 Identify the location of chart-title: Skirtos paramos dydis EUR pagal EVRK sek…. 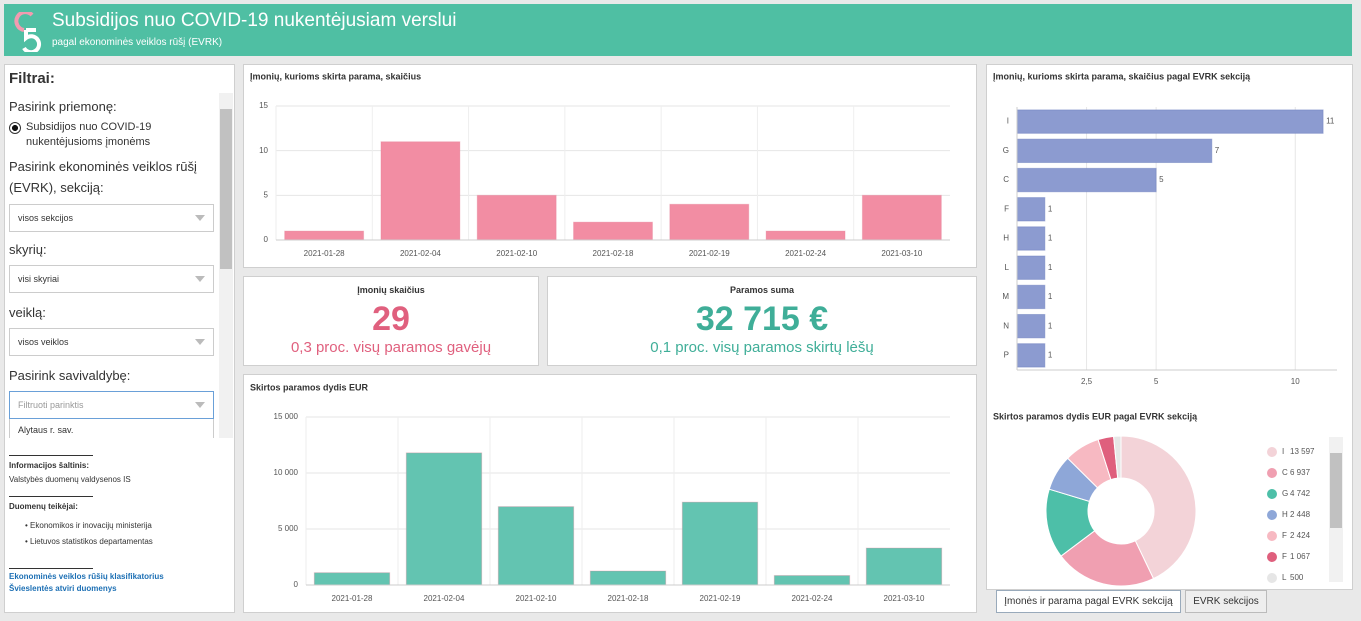
(1095, 416).